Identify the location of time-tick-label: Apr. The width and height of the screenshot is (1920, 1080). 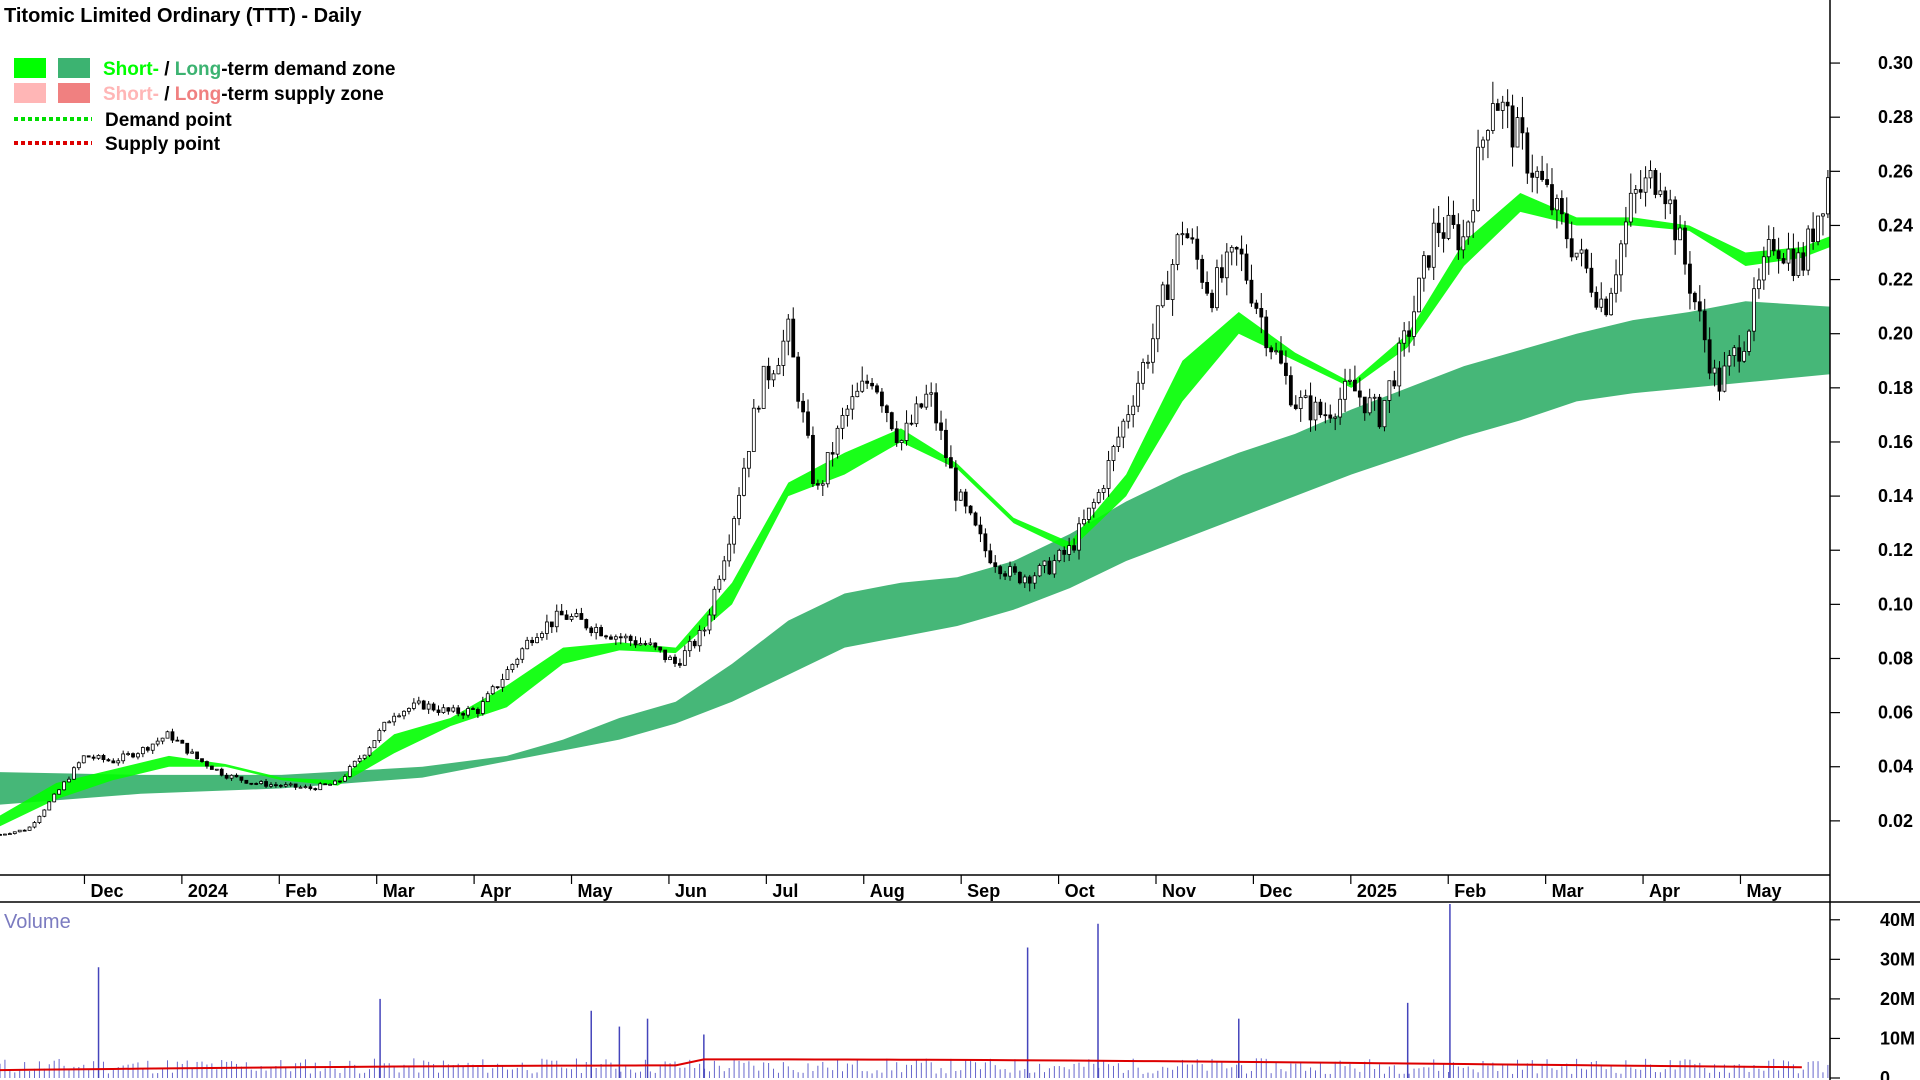
(495, 891).